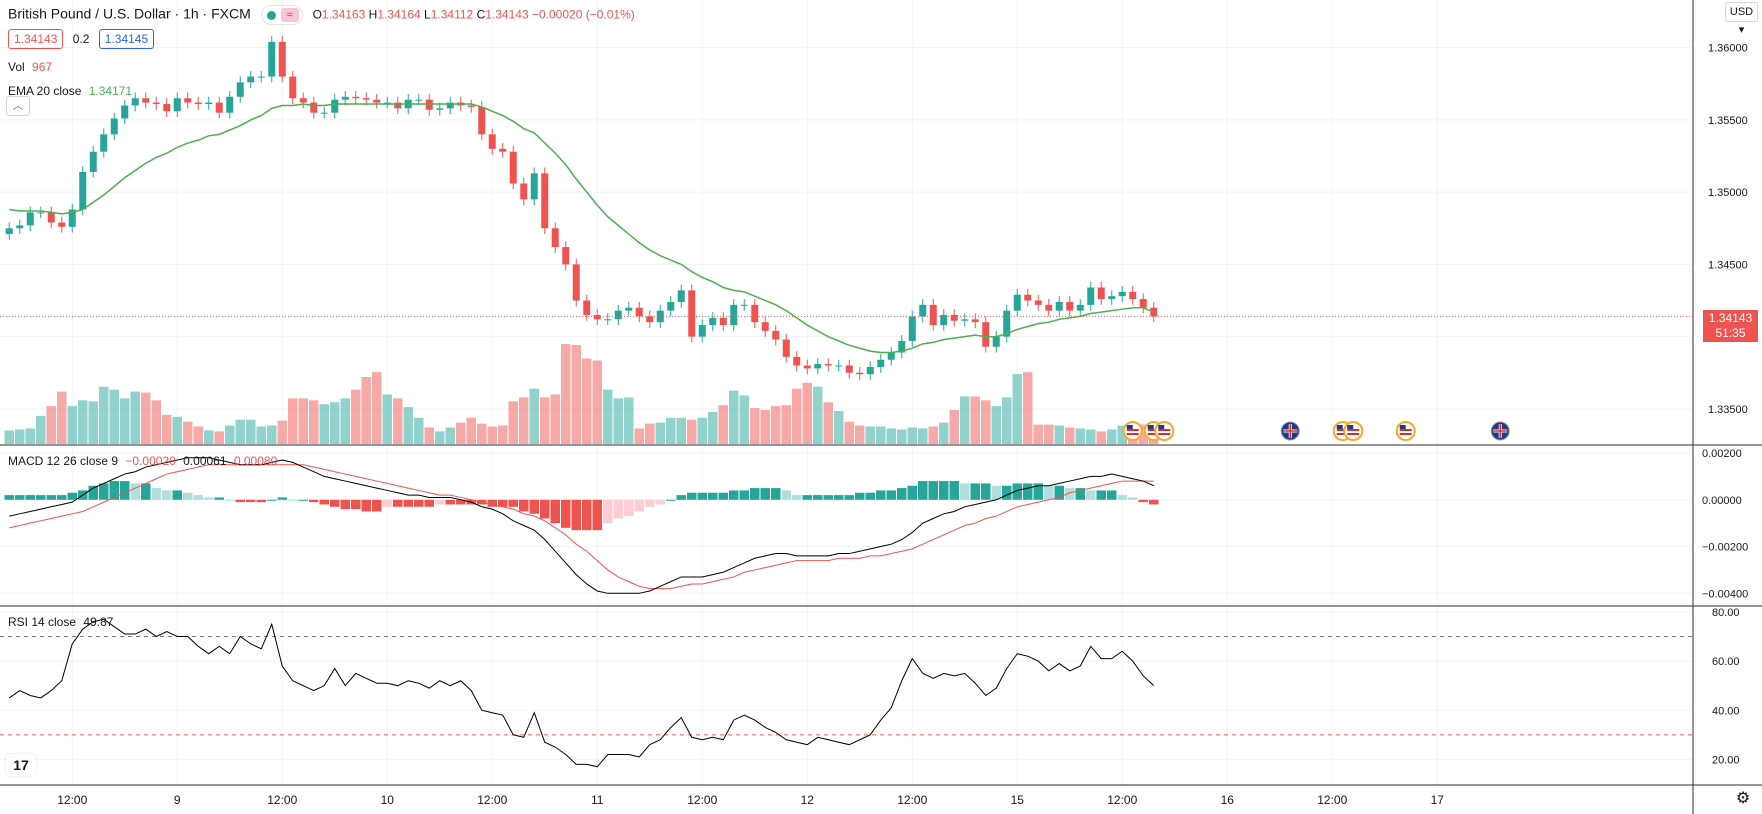 This screenshot has height=814, width=1762. Describe the element at coordinates (36, 39) in the screenshot. I see `sell-price: 1.34143` at that location.